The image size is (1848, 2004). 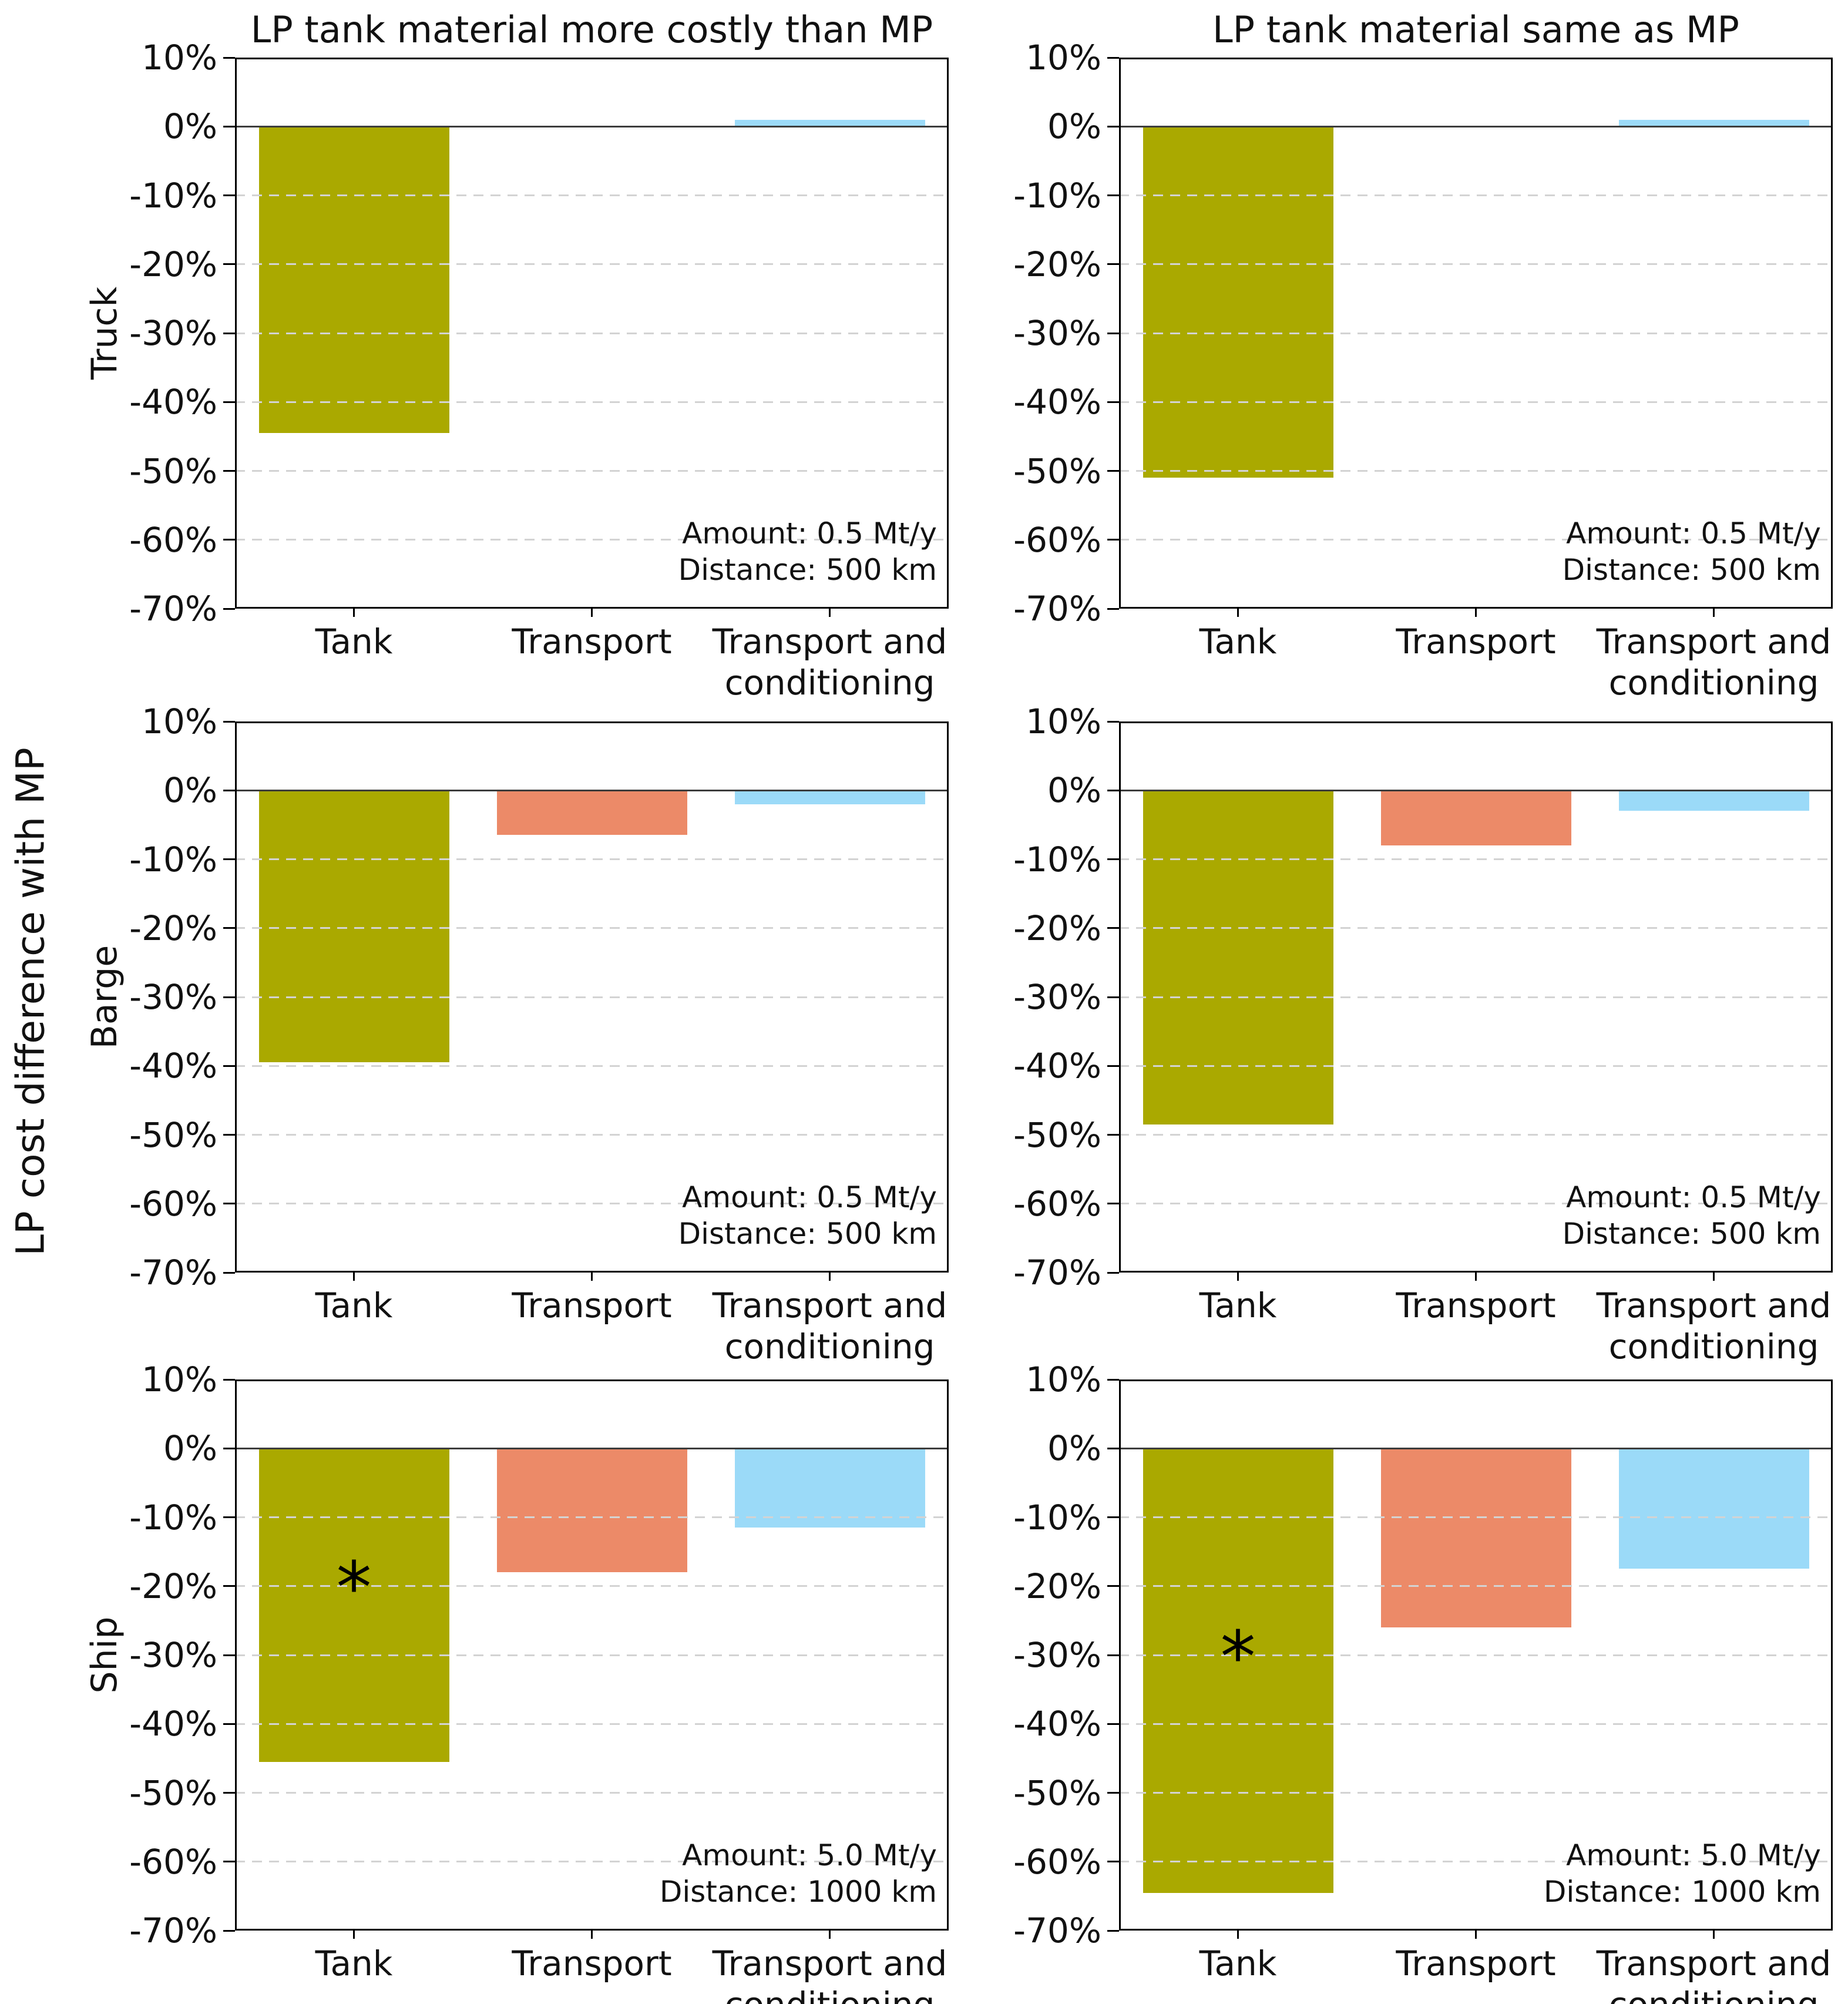 I want to click on figure-y-axis-label: LP cost difference with MP, so click(x=30, y=1001).